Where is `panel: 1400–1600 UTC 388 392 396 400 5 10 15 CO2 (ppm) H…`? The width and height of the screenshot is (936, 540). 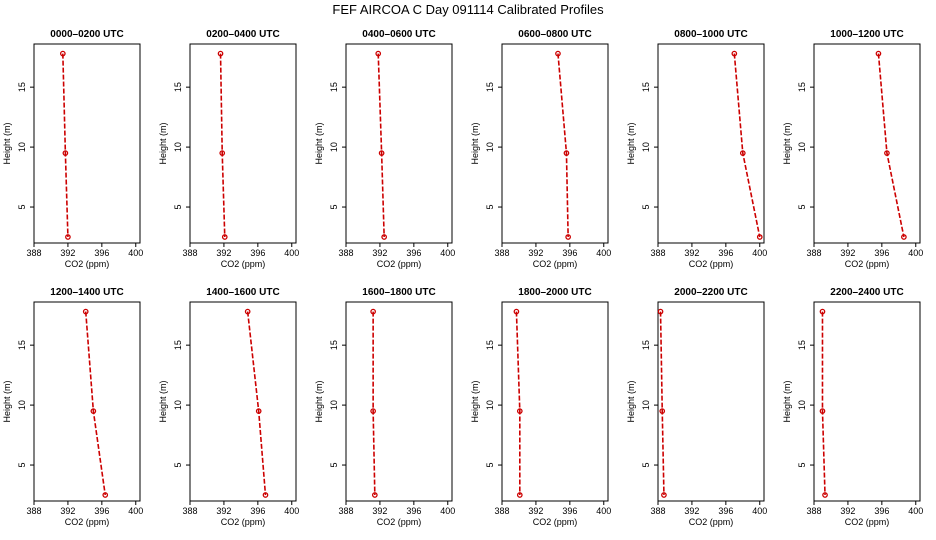
panel: 1400–1600 UTC 388 392 396 400 5 10 15 CO2 (ppm) H… is located at coordinates (228, 407).